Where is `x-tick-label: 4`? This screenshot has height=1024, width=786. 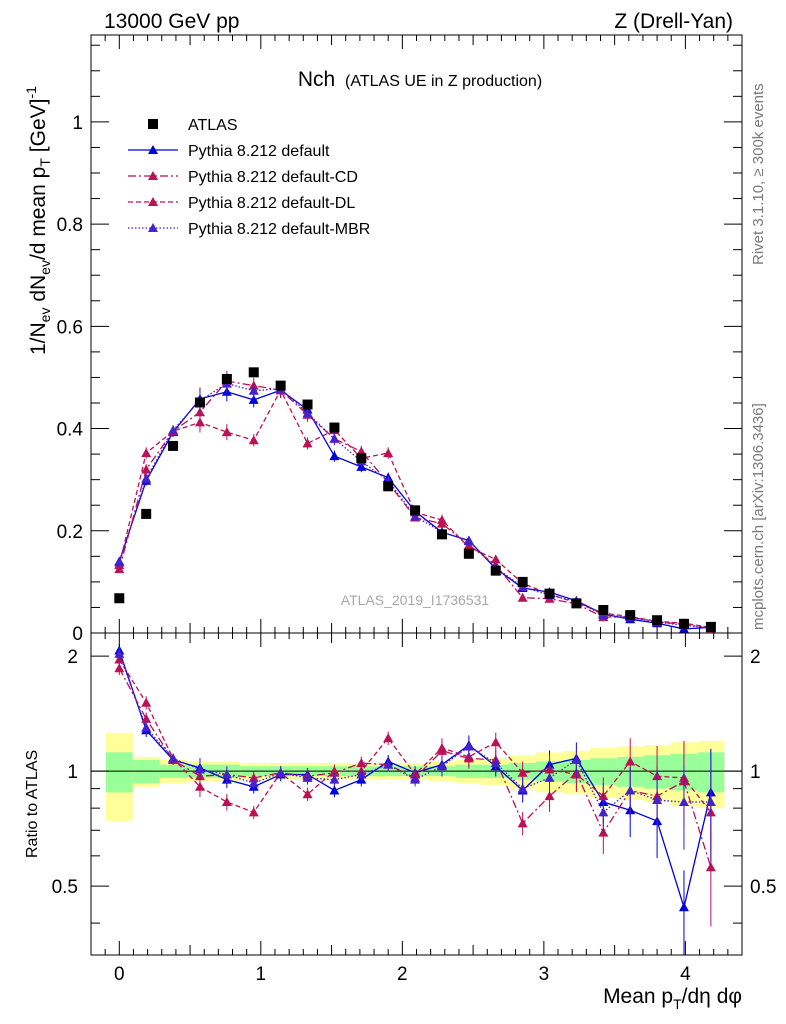
x-tick-label: 4 is located at coordinates (685, 974).